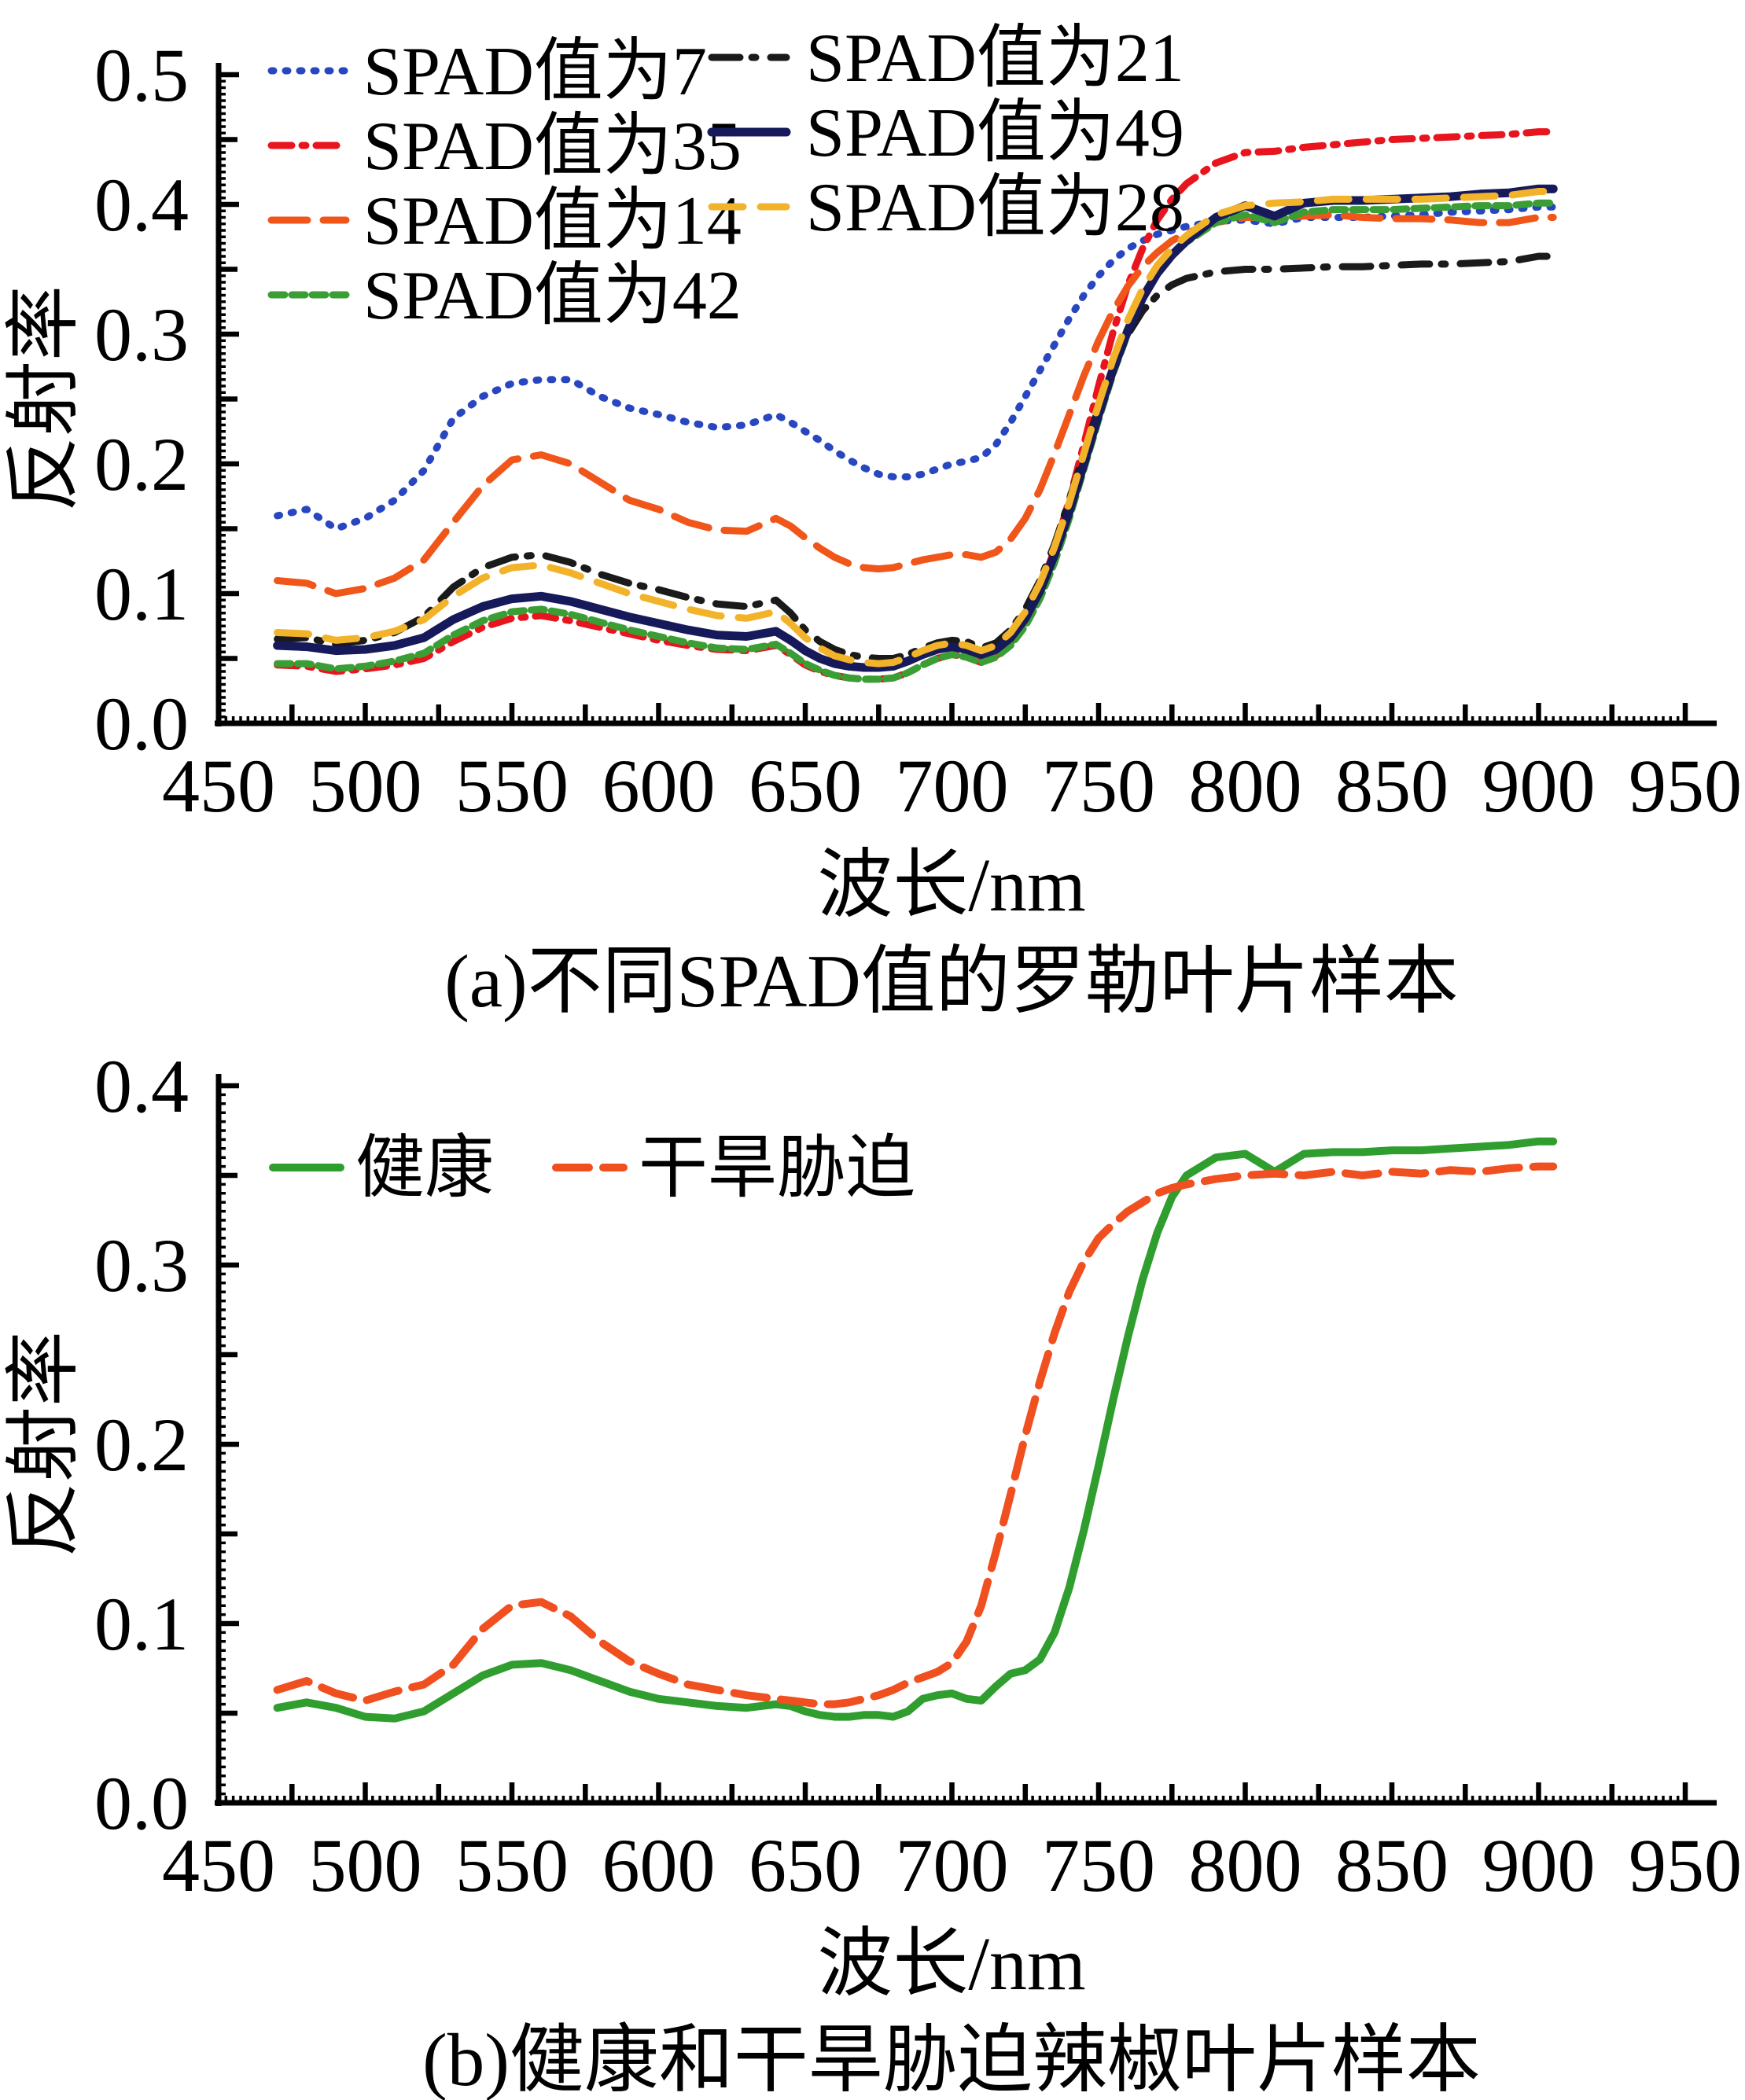  I want to click on legend-label-spad-28: SPAD值为28, so click(995, 208).